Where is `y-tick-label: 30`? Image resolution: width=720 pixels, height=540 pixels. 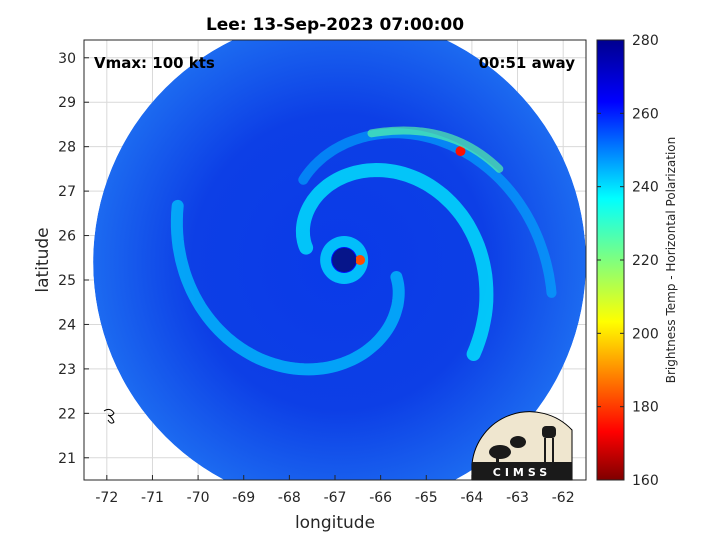
y-tick-label: 30 is located at coordinates (67, 59).